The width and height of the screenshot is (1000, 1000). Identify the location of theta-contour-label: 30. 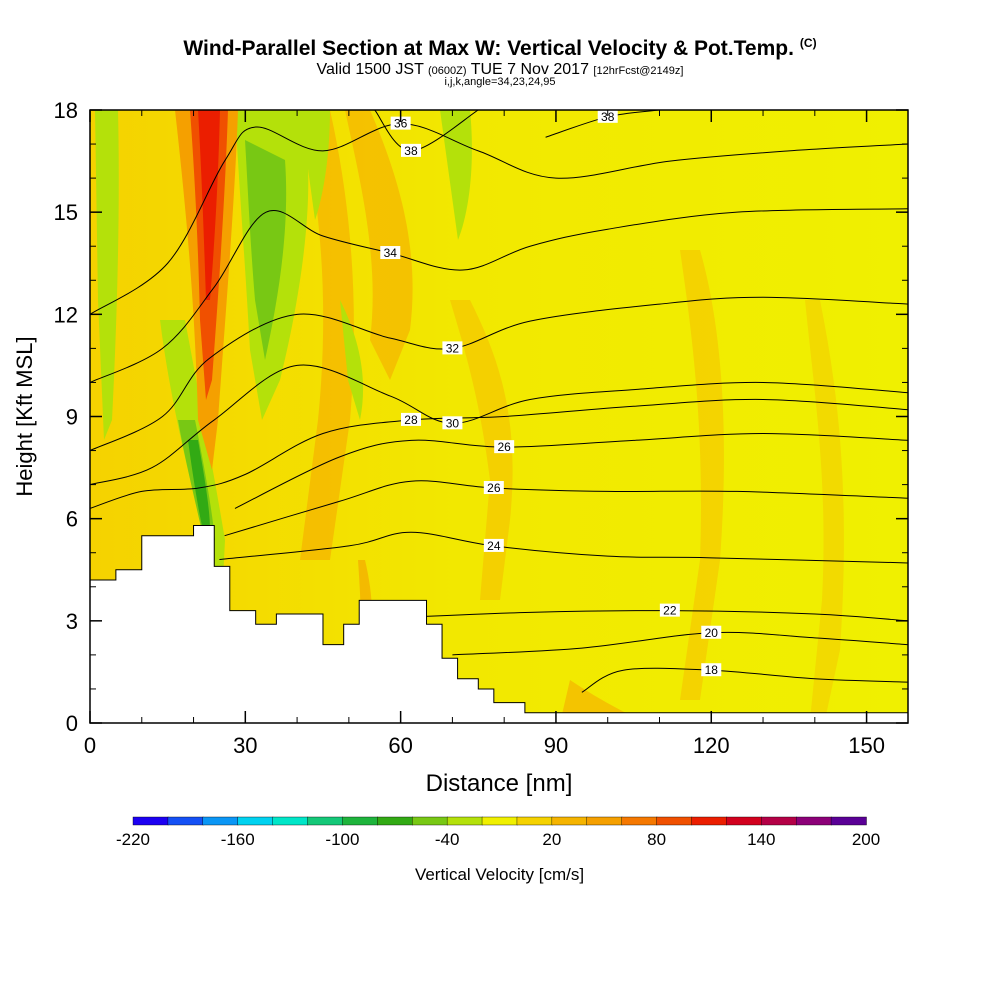
(452, 423).